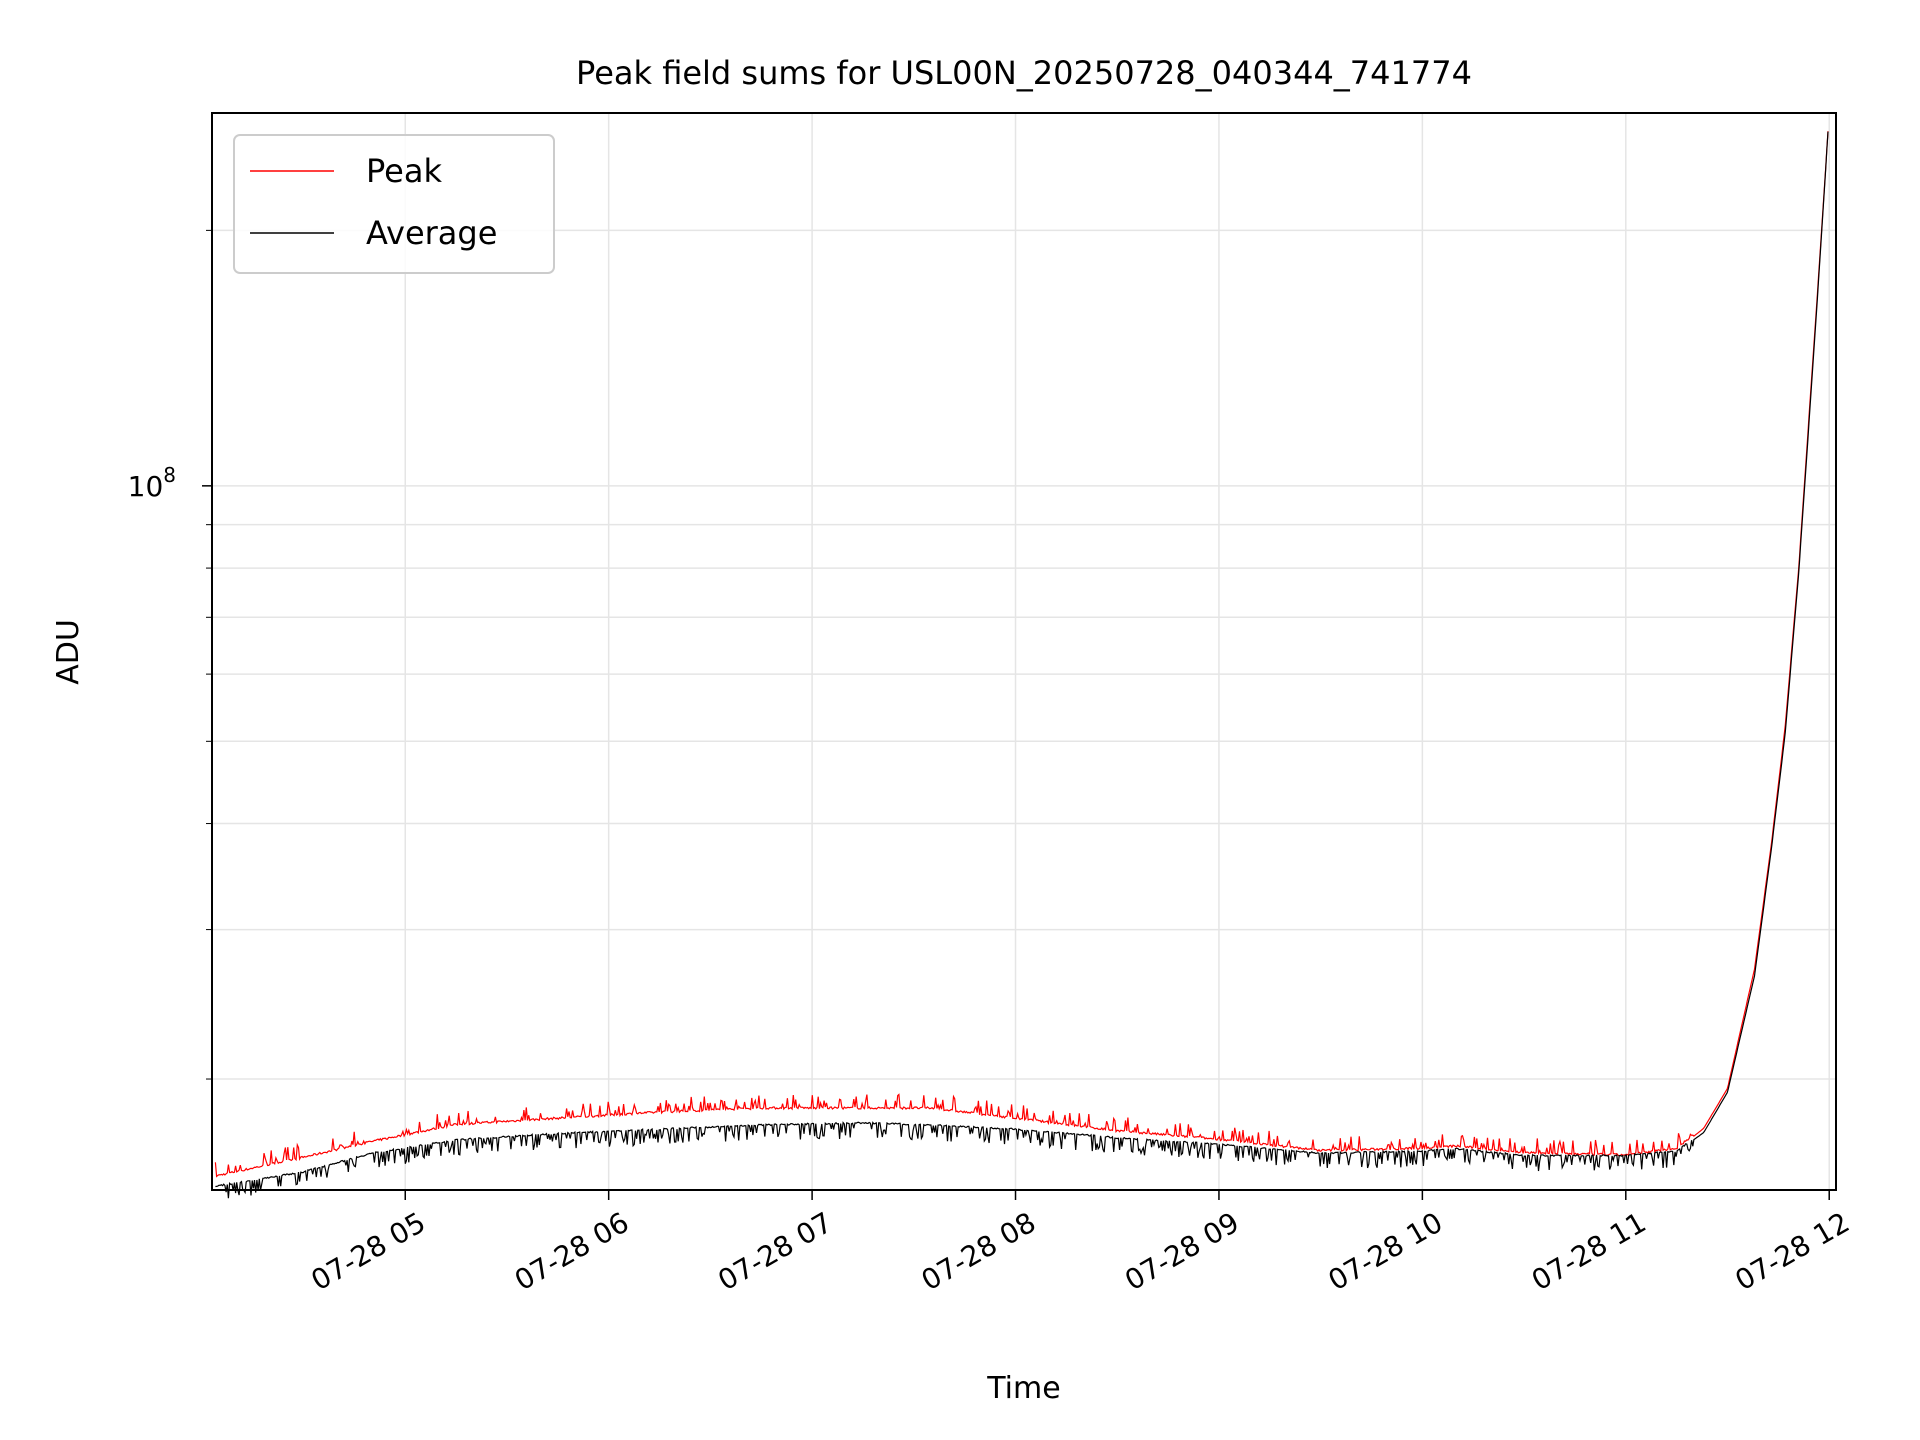 This screenshot has width=1920, height=1440. What do you see at coordinates (404, 171) in the screenshot?
I see `legend-label-peak: Peak` at bounding box center [404, 171].